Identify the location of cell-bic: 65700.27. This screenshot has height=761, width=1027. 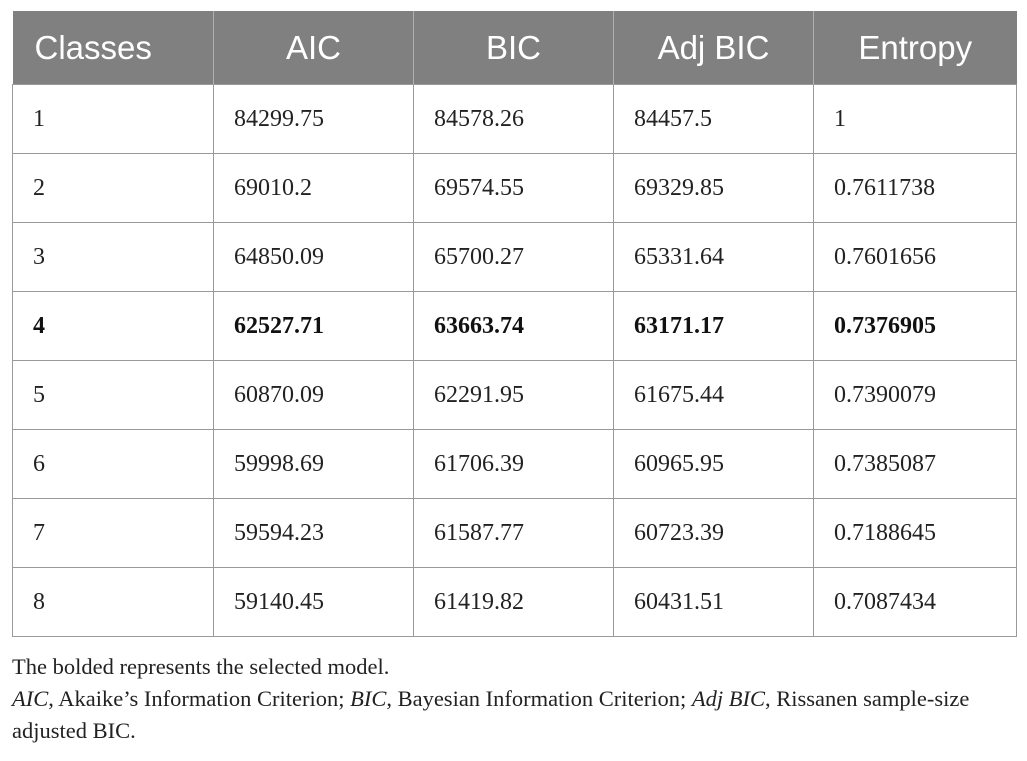
(513, 257).